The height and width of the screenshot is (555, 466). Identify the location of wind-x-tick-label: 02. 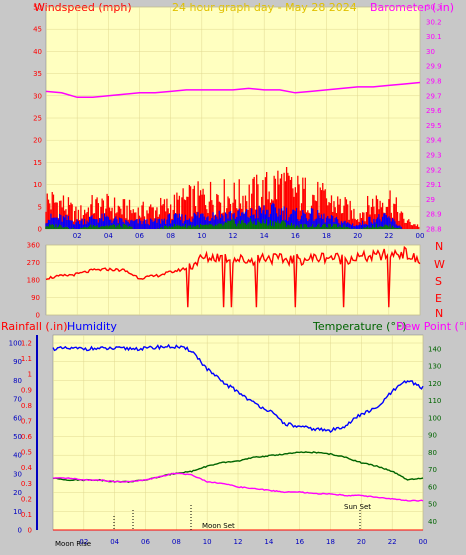
(77, 236).